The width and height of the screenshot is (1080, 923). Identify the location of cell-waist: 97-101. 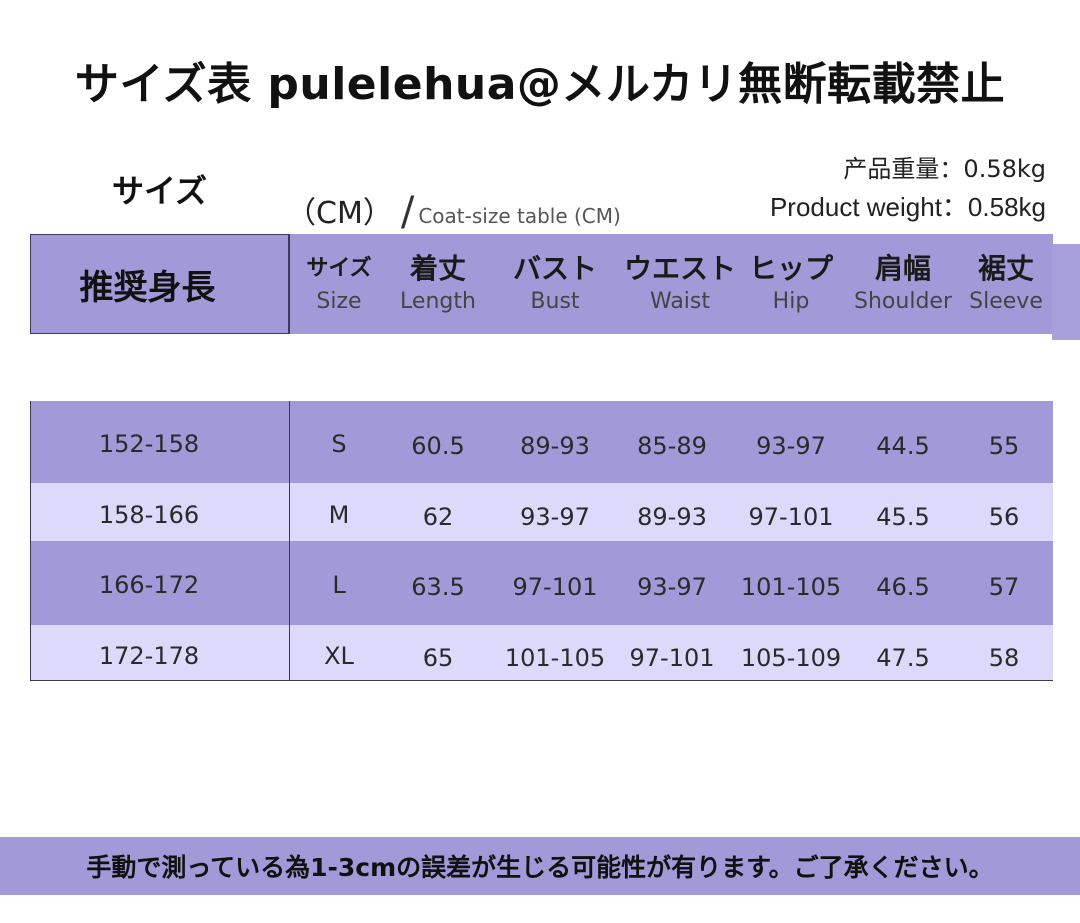
(672, 658).